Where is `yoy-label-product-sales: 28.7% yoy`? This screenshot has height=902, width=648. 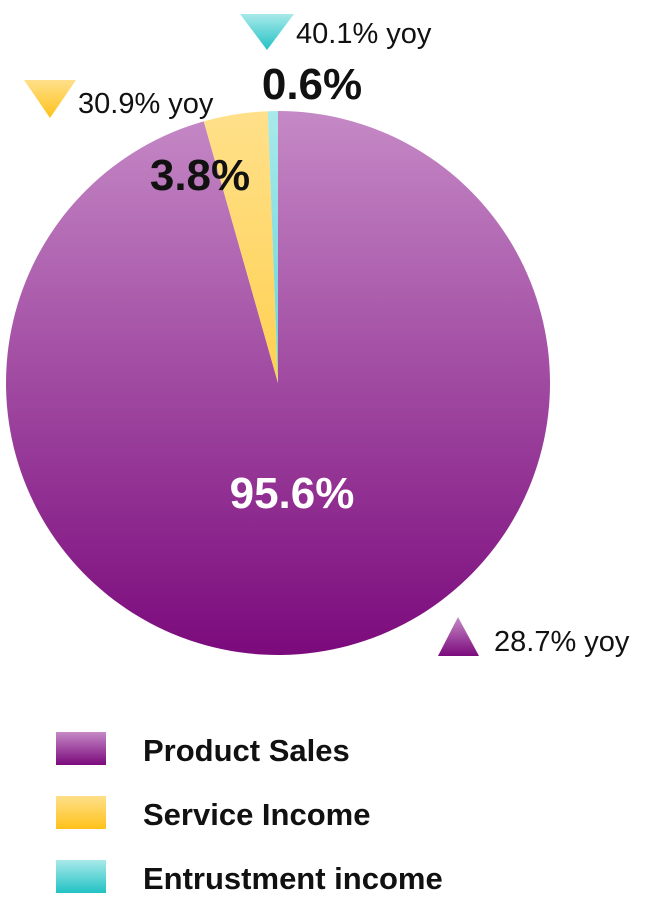 yoy-label-product-sales: 28.7% yoy is located at coordinates (562, 642).